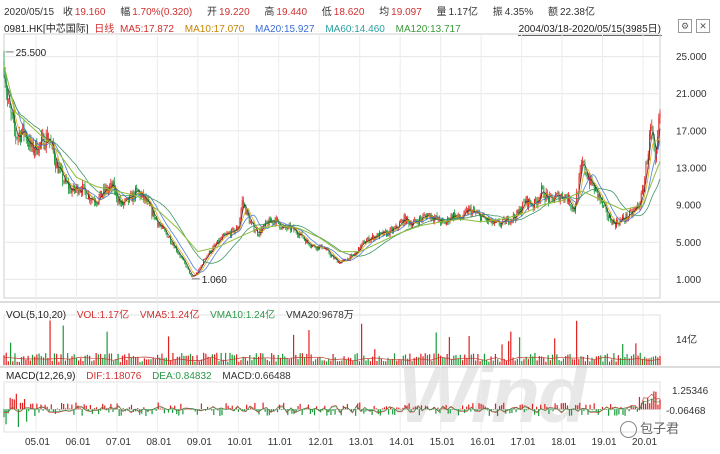 The image size is (720, 454). I want to click on quote-date: 2020/05/15, so click(29, 12).